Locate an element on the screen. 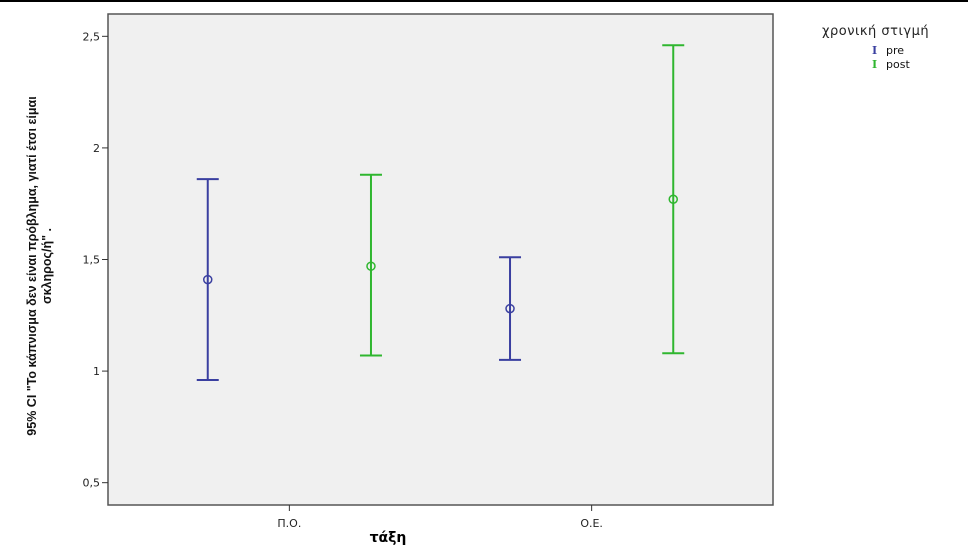 The height and width of the screenshot is (550, 968). legend-label-pre: pre is located at coordinates (895, 50).